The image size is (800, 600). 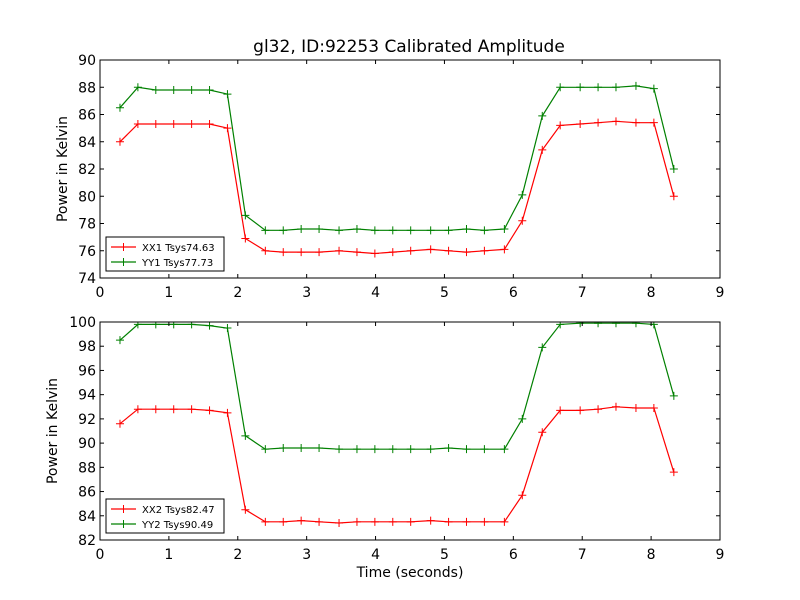 What do you see at coordinates (178, 248) in the screenshot?
I see `legend-label: XX1 Tsys74.63` at bounding box center [178, 248].